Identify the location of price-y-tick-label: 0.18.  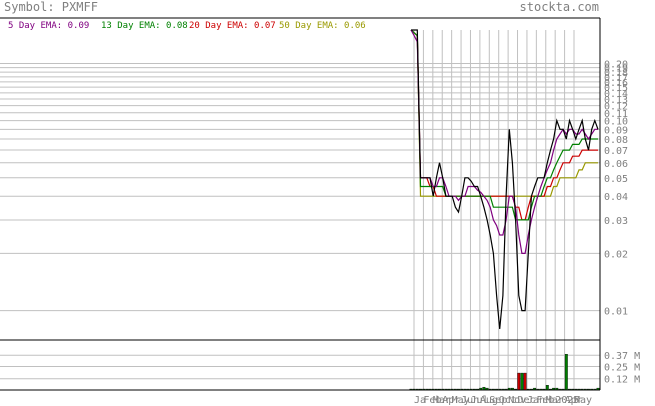
(616, 73).